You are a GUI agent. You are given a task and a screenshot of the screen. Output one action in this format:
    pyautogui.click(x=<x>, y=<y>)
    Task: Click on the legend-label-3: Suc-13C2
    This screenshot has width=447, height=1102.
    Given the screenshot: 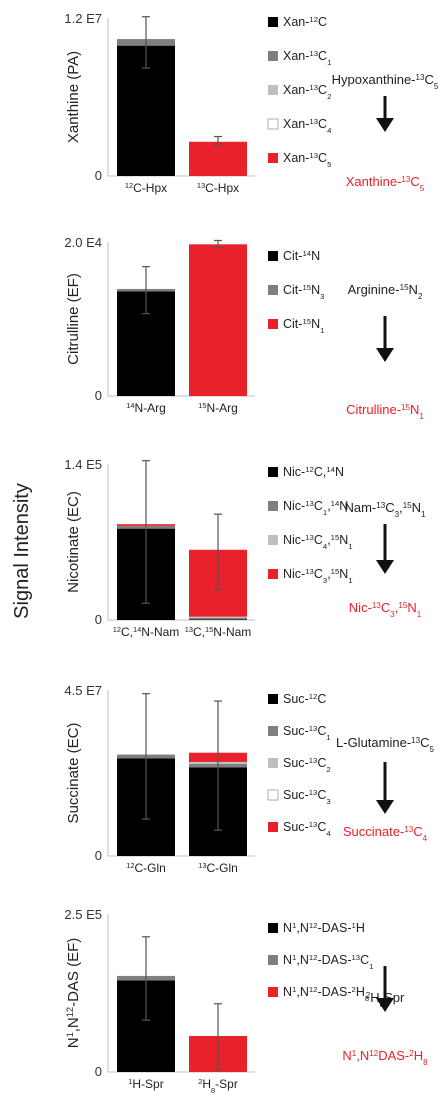 What is the action you would take?
    pyautogui.click(x=307, y=765)
    